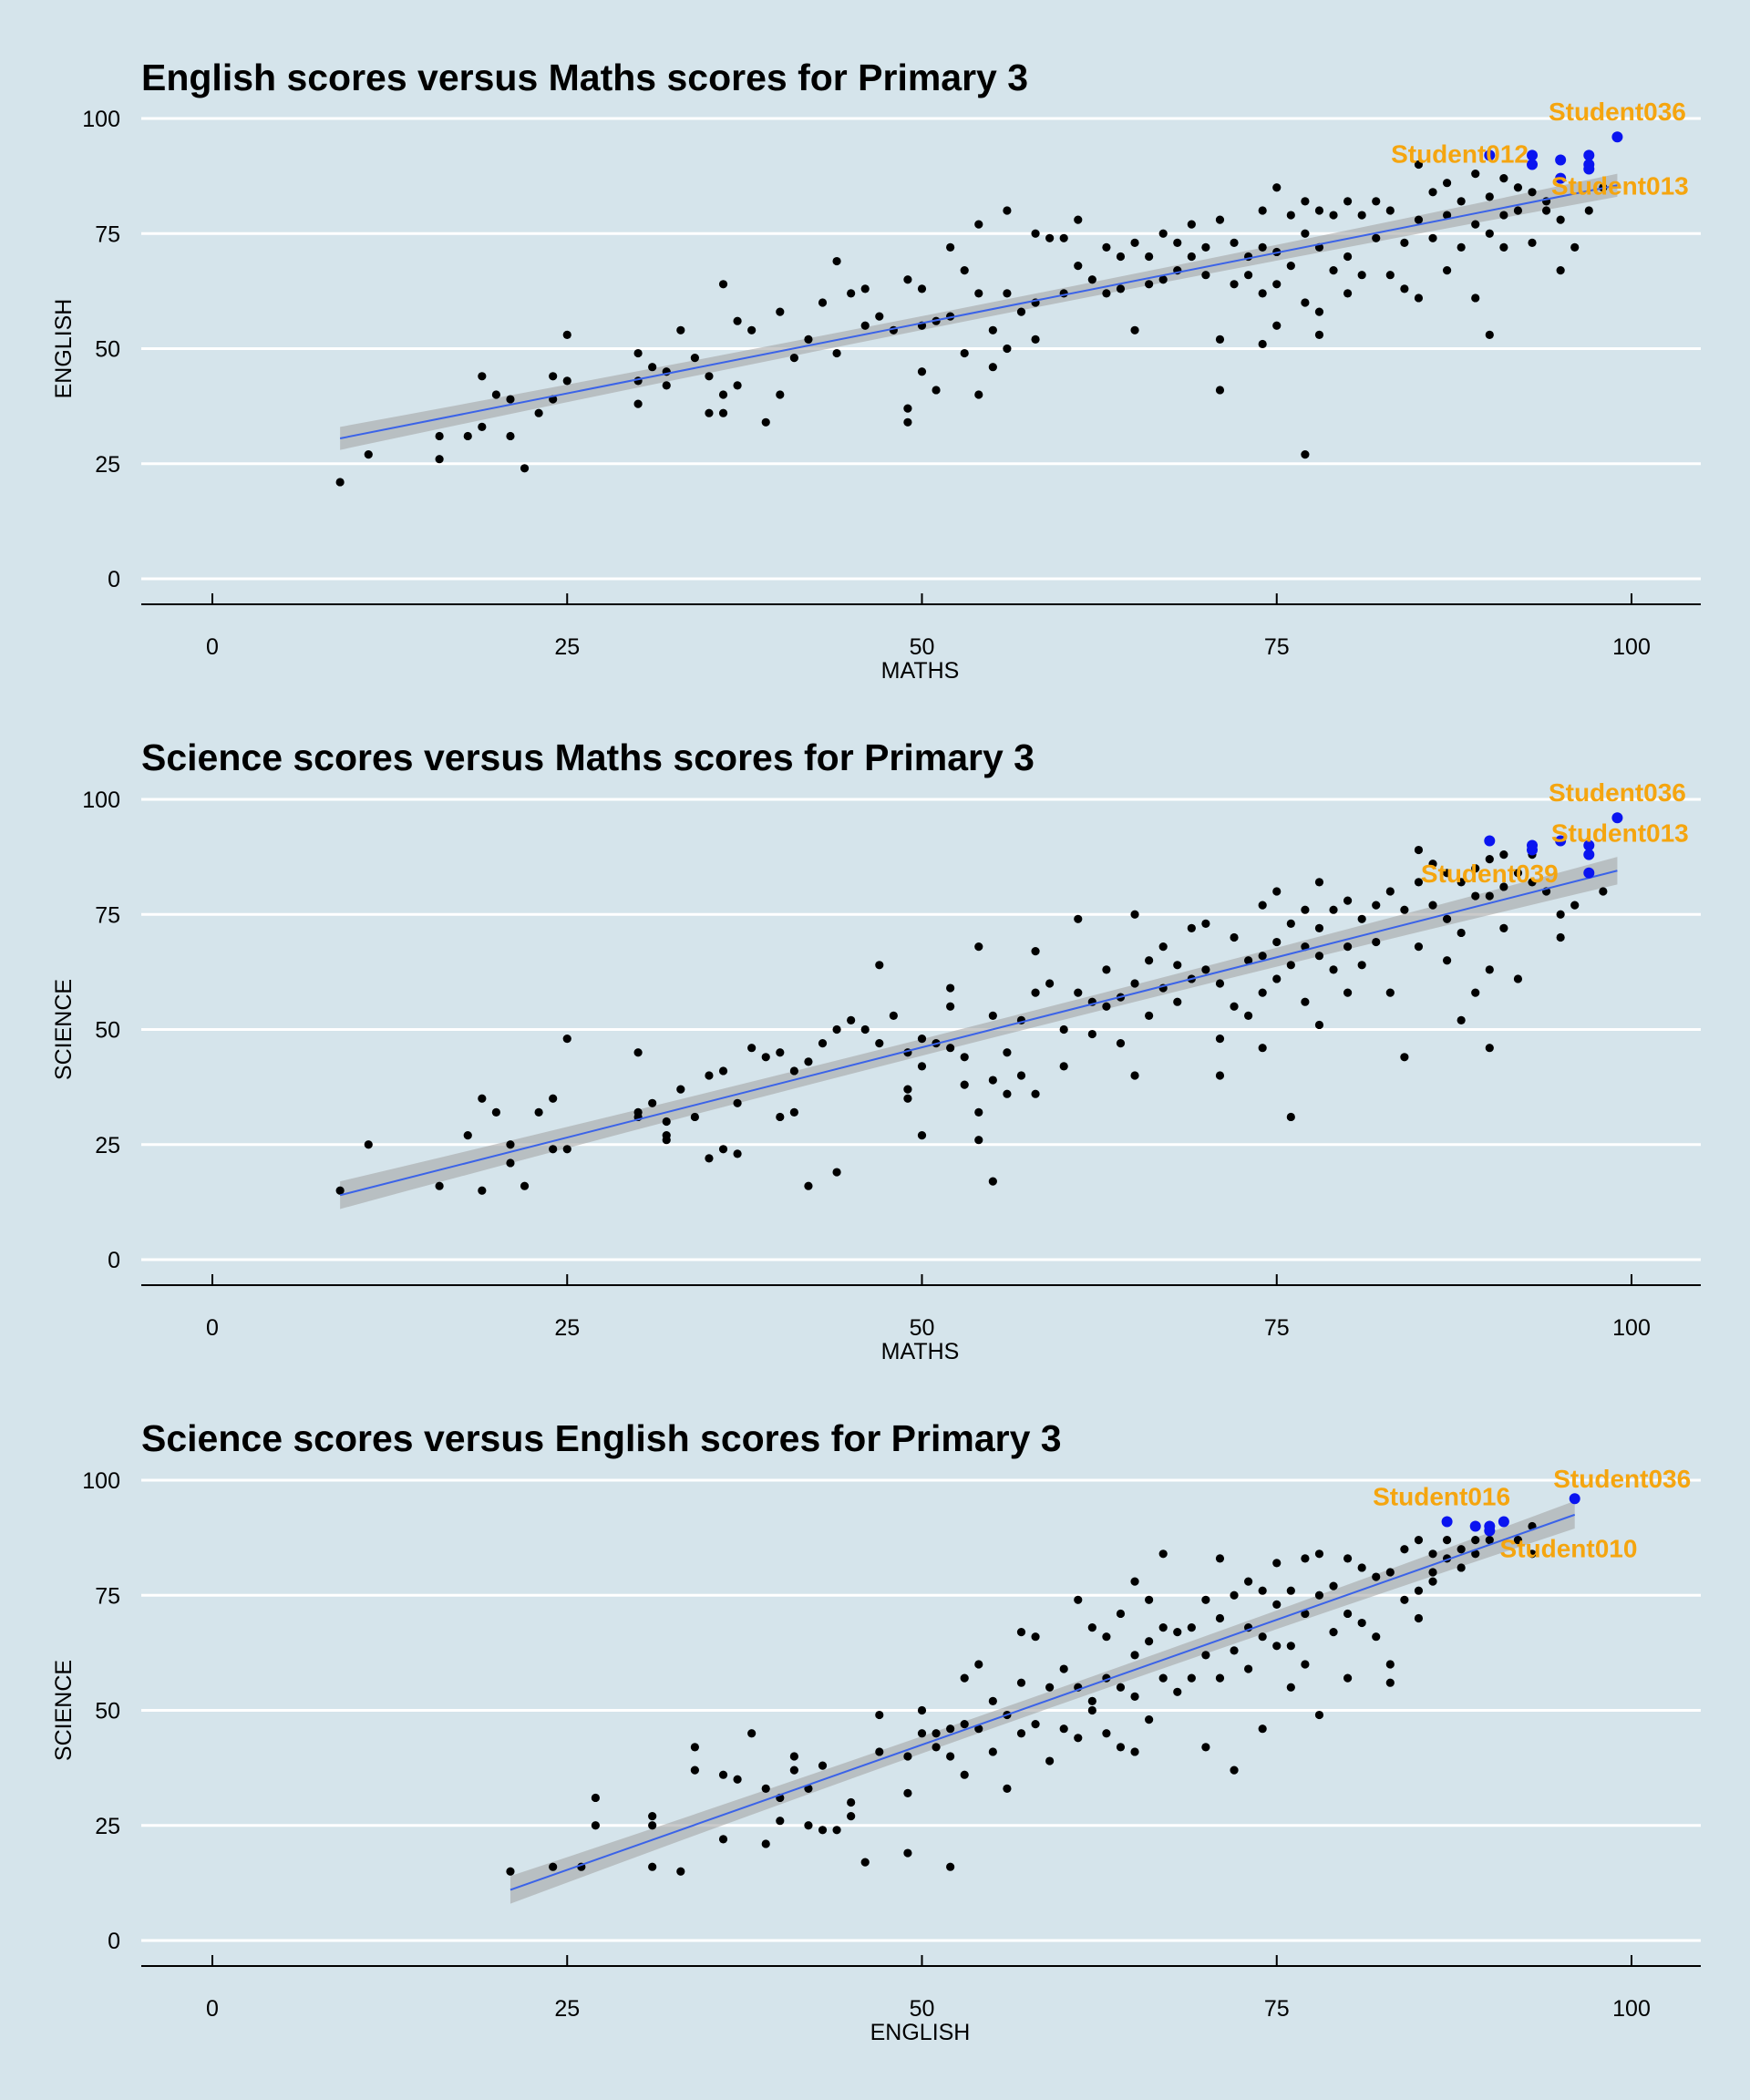  Describe the element at coordinates (921, 1351) in the screenshot. I see `x-axis-label: MATHS` at that location.